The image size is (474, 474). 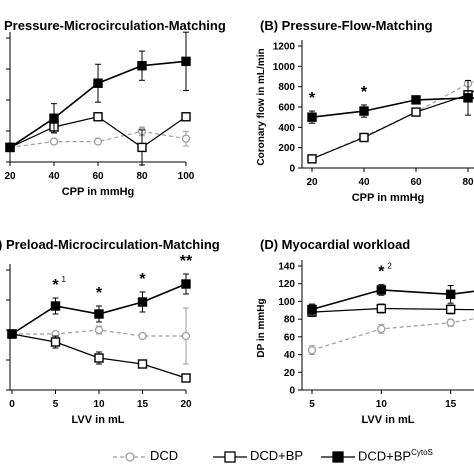 What do you see at coordinates (286, 87) in the screenshot?
I see `y-tick-label: 800` at bounding box center [286, 87].